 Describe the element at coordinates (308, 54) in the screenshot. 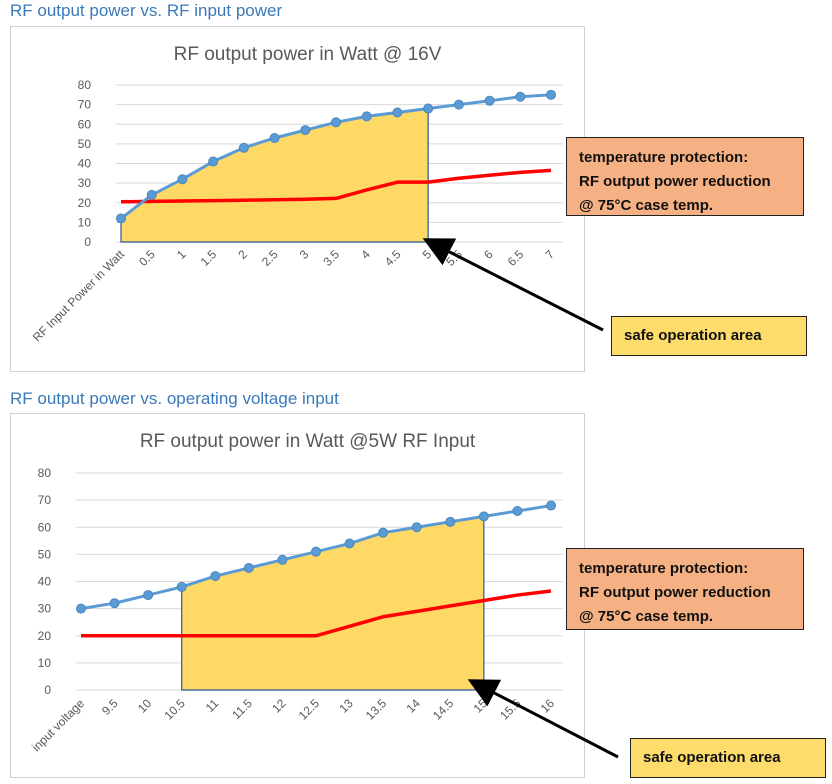

I see `chart-title: RF output power in Watt @ 16V` at that location.